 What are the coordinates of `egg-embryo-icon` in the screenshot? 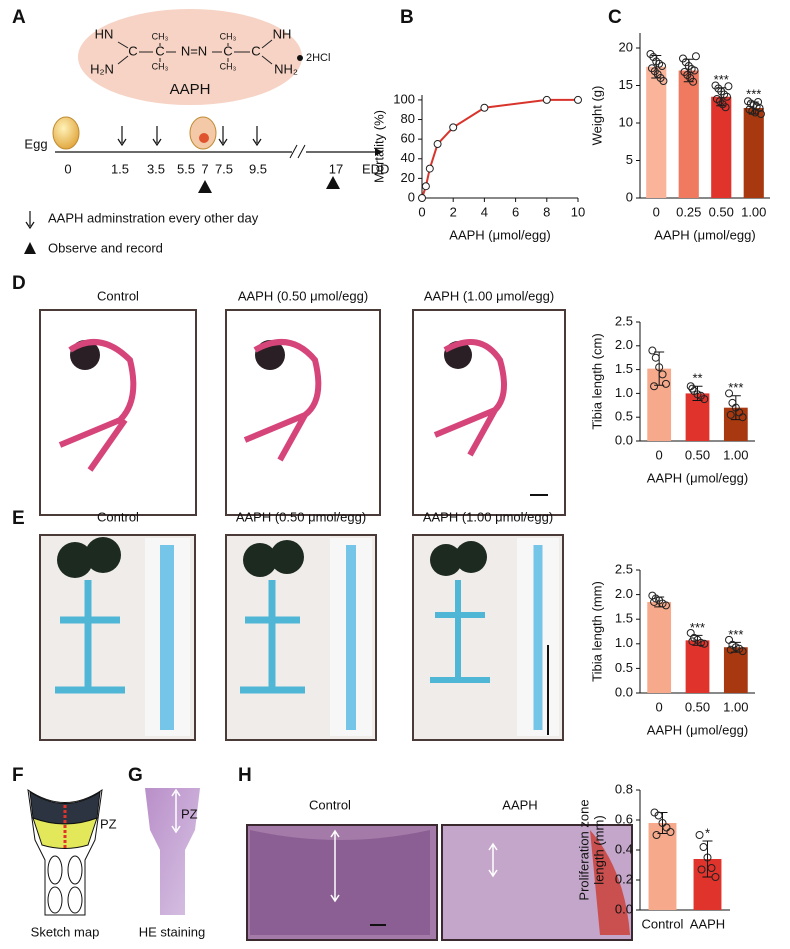 It's located at (203, 133).